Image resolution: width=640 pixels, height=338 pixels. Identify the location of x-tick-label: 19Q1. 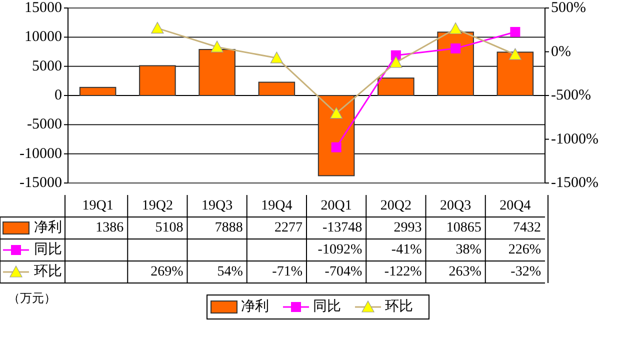
(98, 206).